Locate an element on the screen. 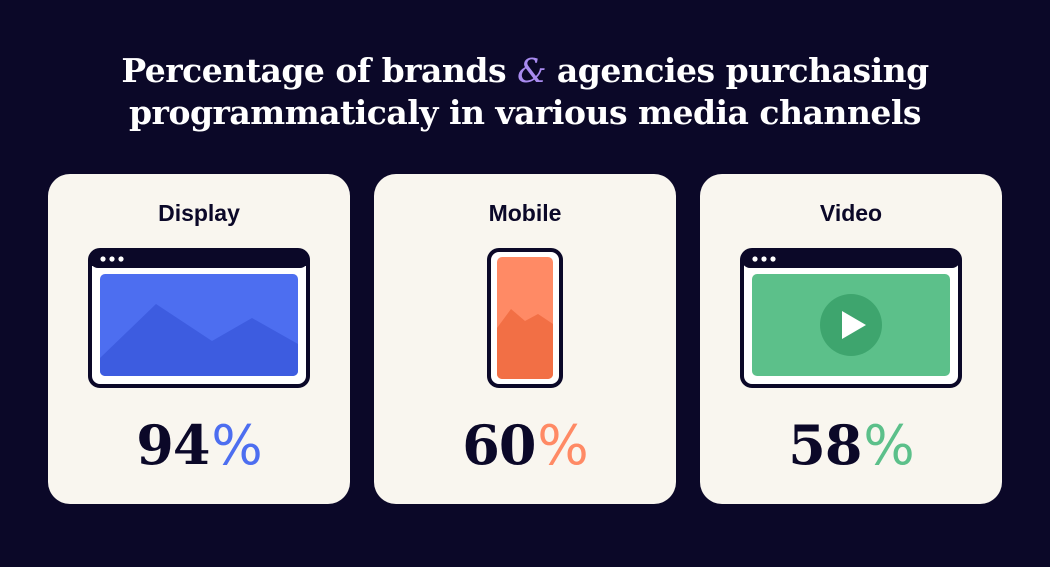 The width and height of the screenshot is (1050, 567). value-number-mobile: 60 is located at coordinates (499, 445).